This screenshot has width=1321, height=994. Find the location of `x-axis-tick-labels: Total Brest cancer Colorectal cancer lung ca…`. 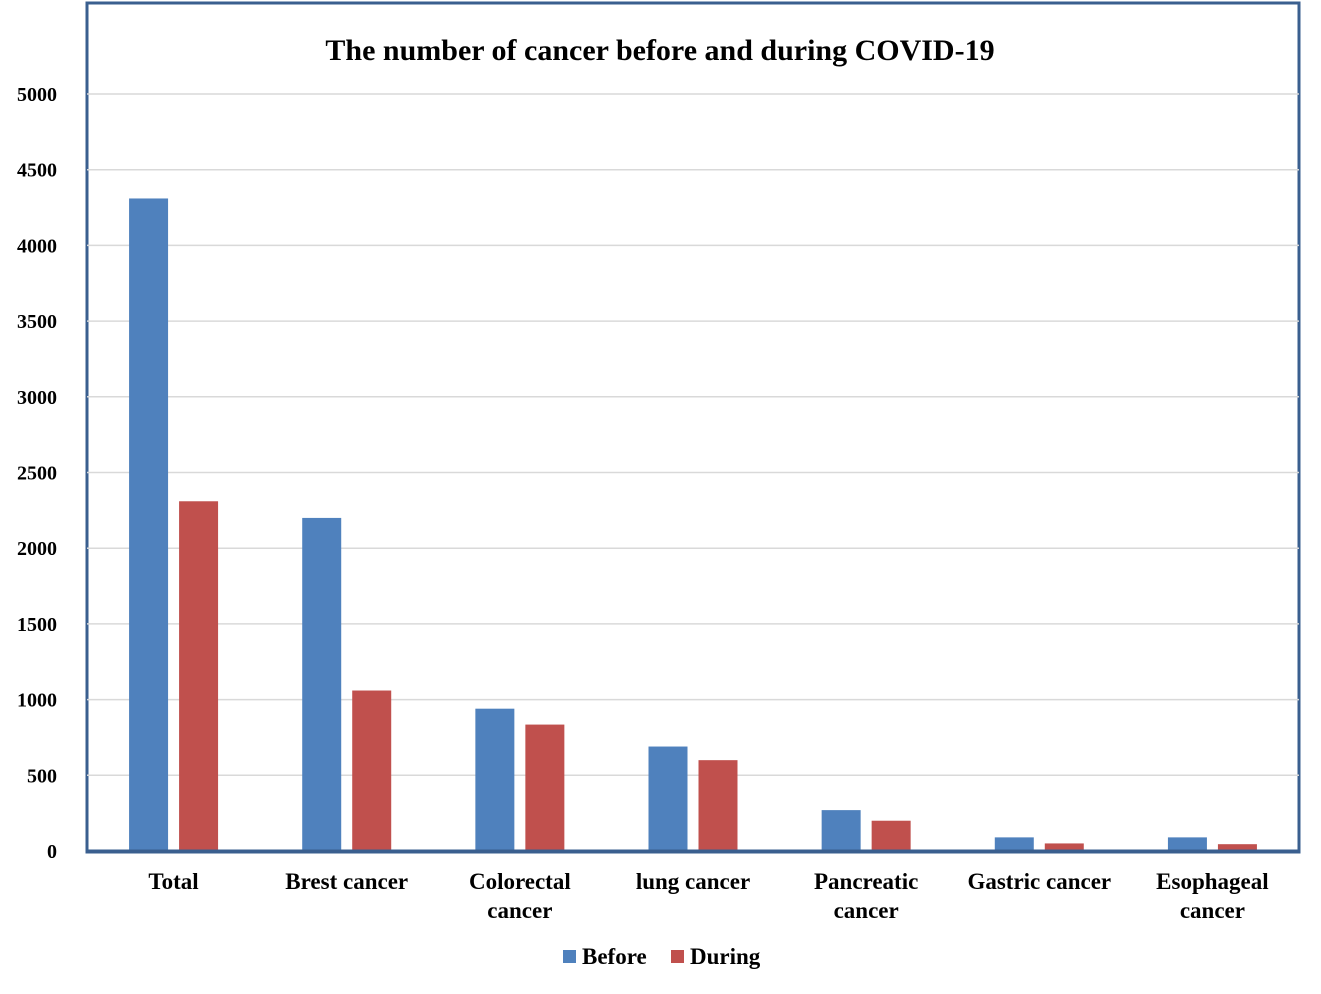

x-axis-tick-labels: Total Brest cancer Colorectal cancer lung ca… is located at coordinates (708, 896).